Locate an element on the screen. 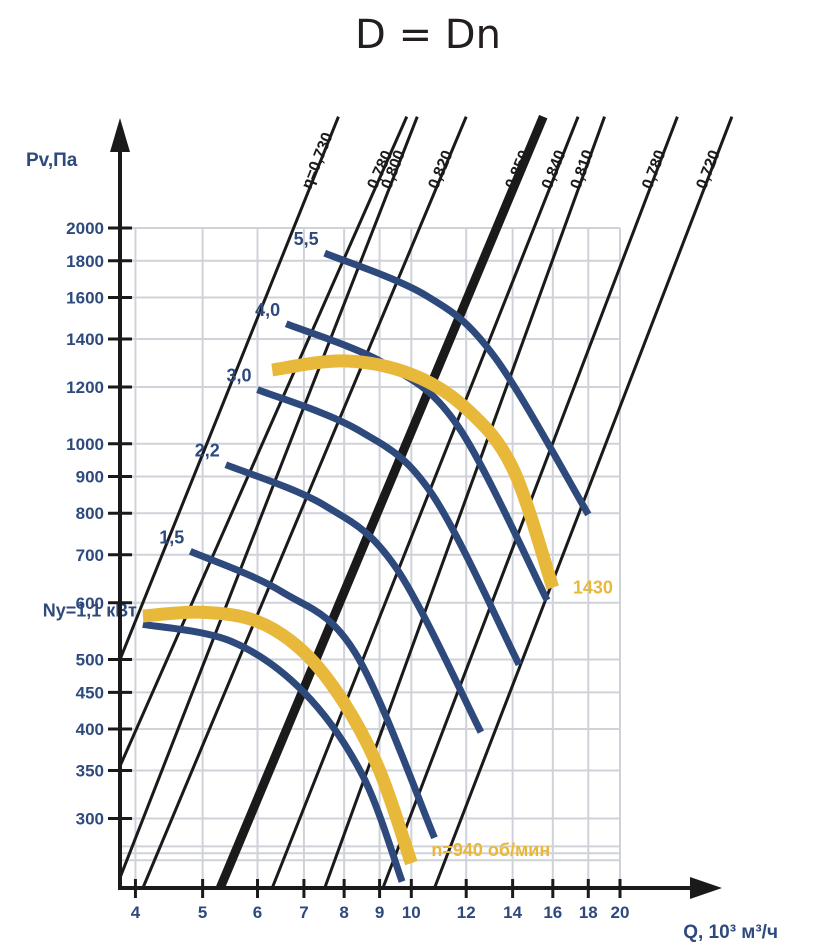  x-tick-label: 20 is located at coordinates (620, 912).